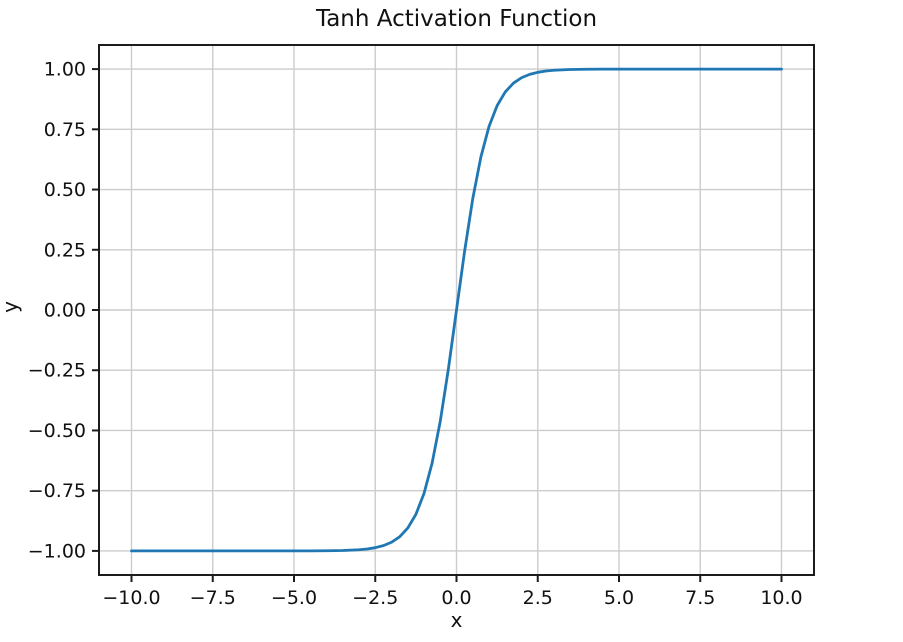 The width and height of the screenshot is (903, 642). What do you see at coordinates (375, 598) in the screenshot?
I see `x-tick-label: −2.5` at bounding box center [375, 598].